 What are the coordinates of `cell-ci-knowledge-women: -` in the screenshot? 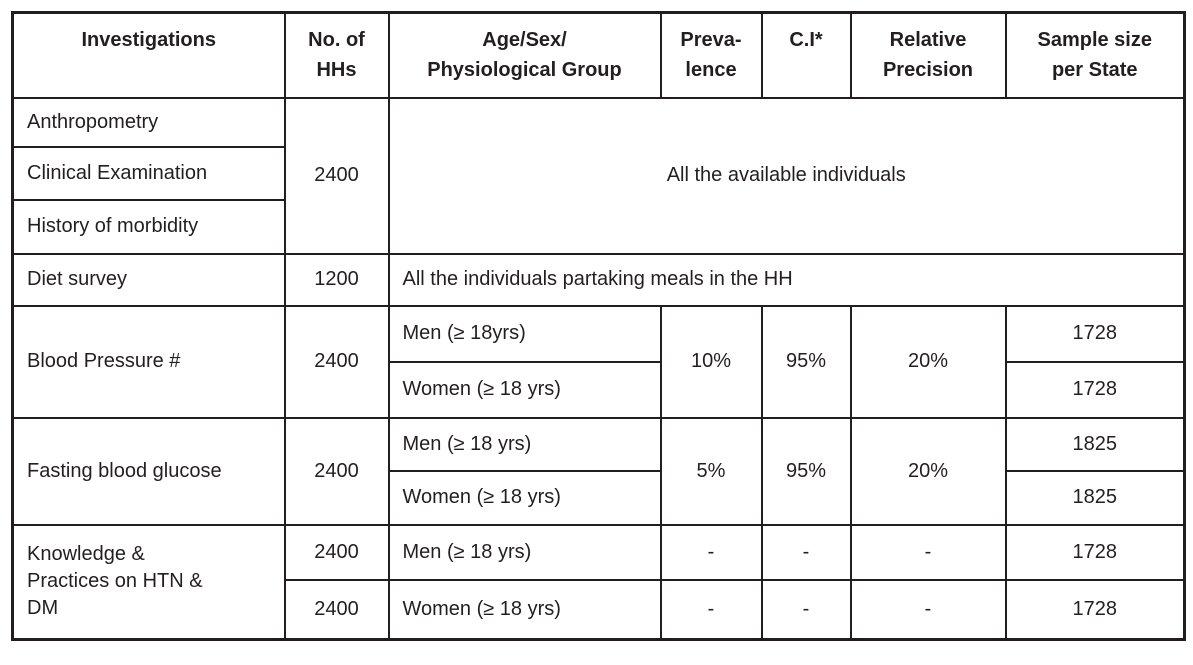 It's located at (806, 609).